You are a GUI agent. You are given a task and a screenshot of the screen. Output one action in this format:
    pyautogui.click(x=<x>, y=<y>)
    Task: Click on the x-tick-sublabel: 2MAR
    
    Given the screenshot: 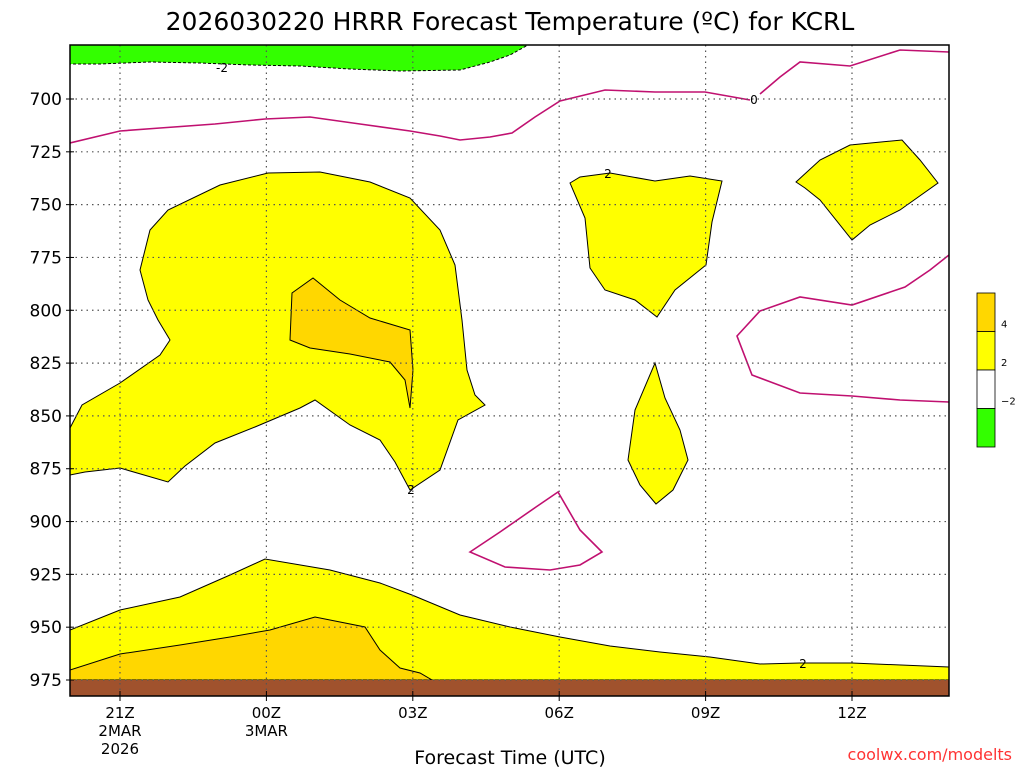 What is the action you would take?
    pyautogui.click(x=119, y=731)
    